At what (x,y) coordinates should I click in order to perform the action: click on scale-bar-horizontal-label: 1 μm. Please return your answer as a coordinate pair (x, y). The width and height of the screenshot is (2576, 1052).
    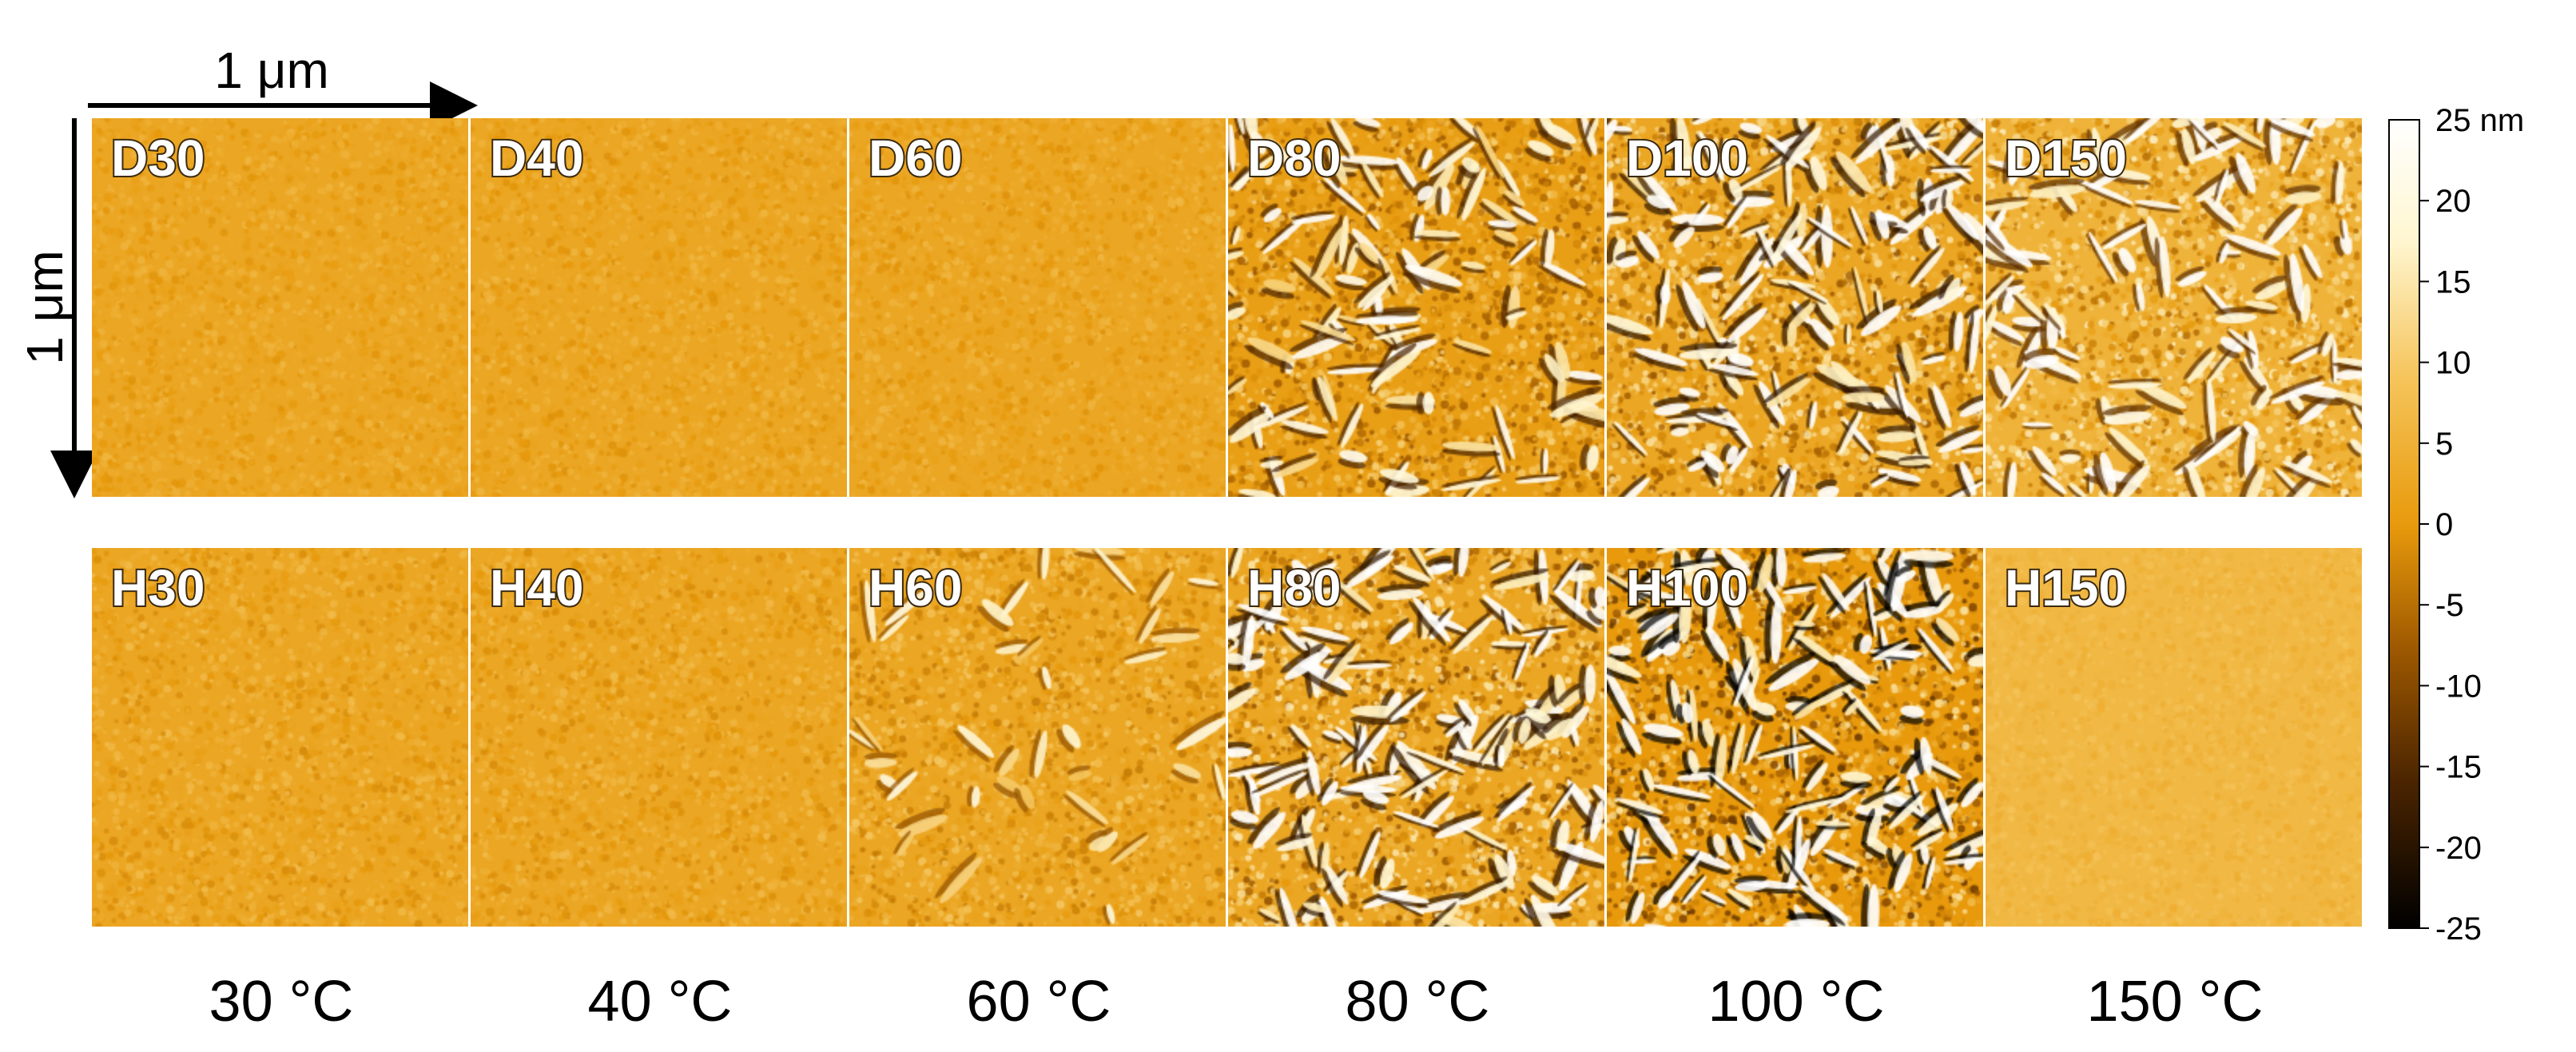
    Looking at the image, I should click on (271, 71).